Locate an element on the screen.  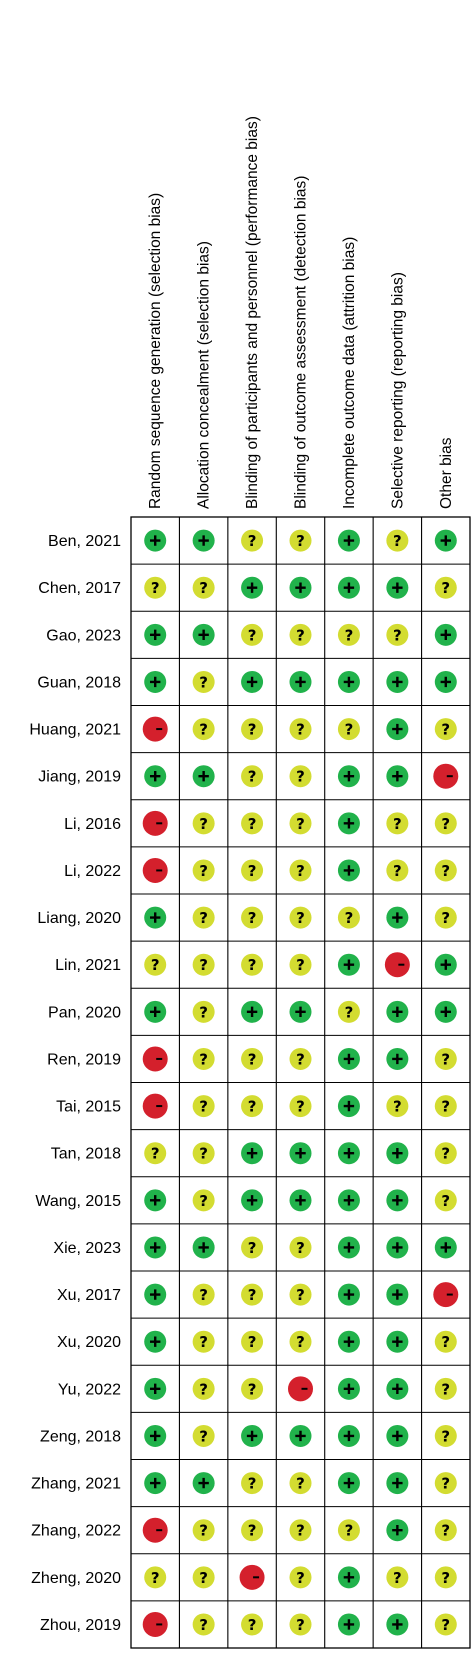
study-label: Pan, 2020 is located at coordinates (84, 1012).